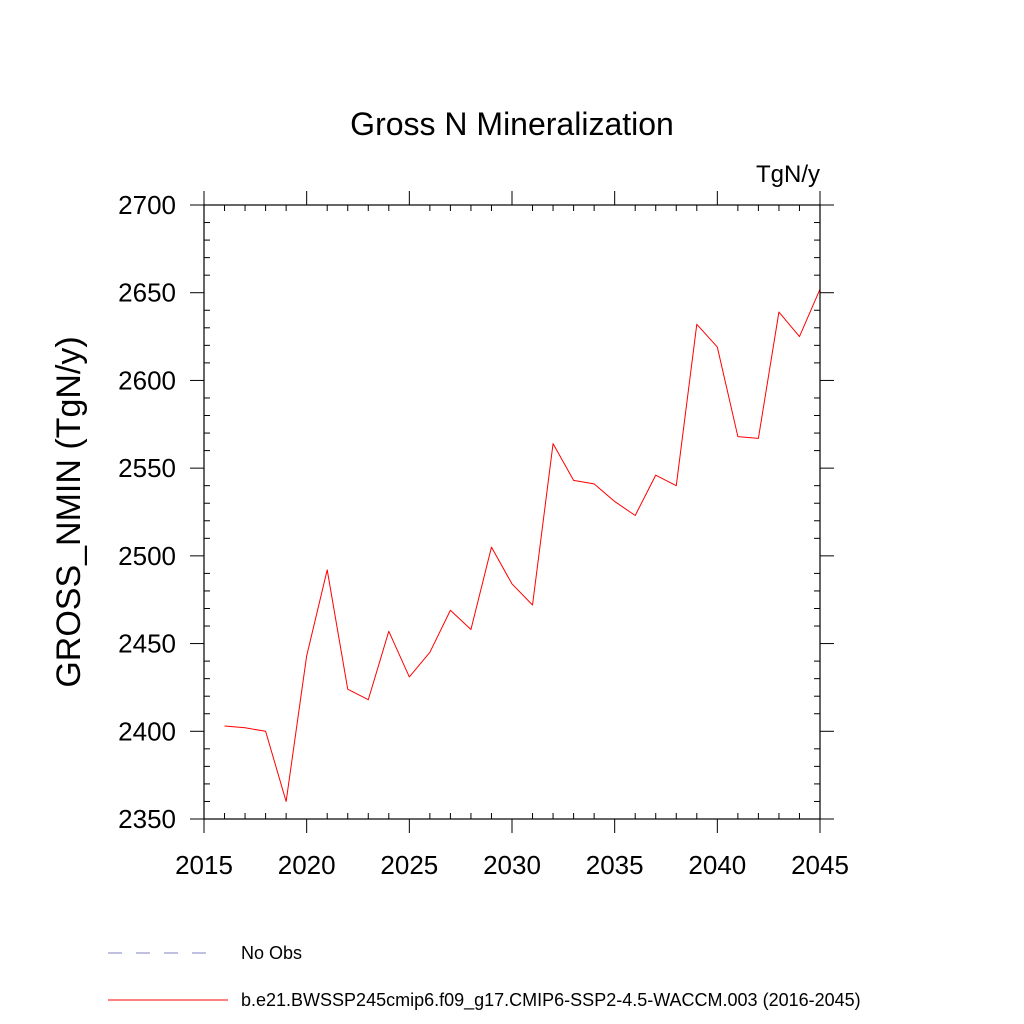 The height and width of the screenshot is (1024, 1024). I want to click on y-tick-label: 2650, so click(147, 293).